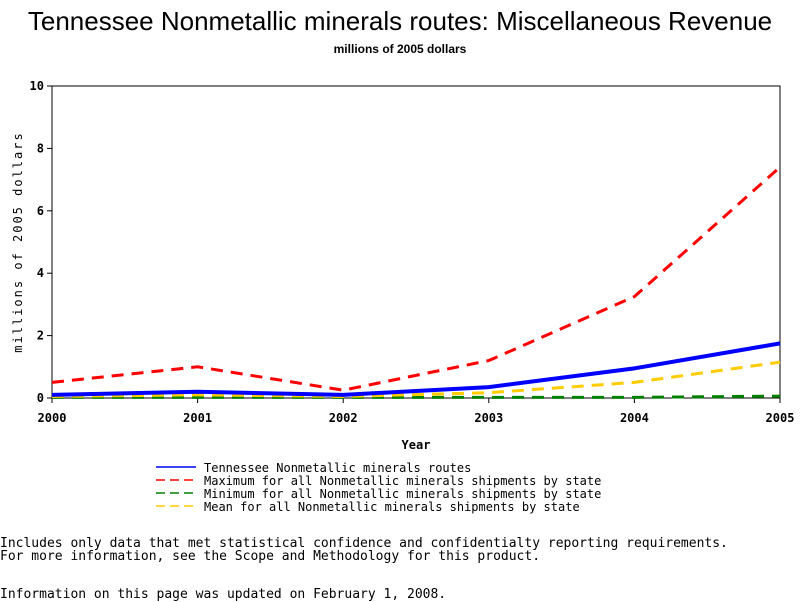  I want to click on y-tick-label: 2, so click(40, 336).